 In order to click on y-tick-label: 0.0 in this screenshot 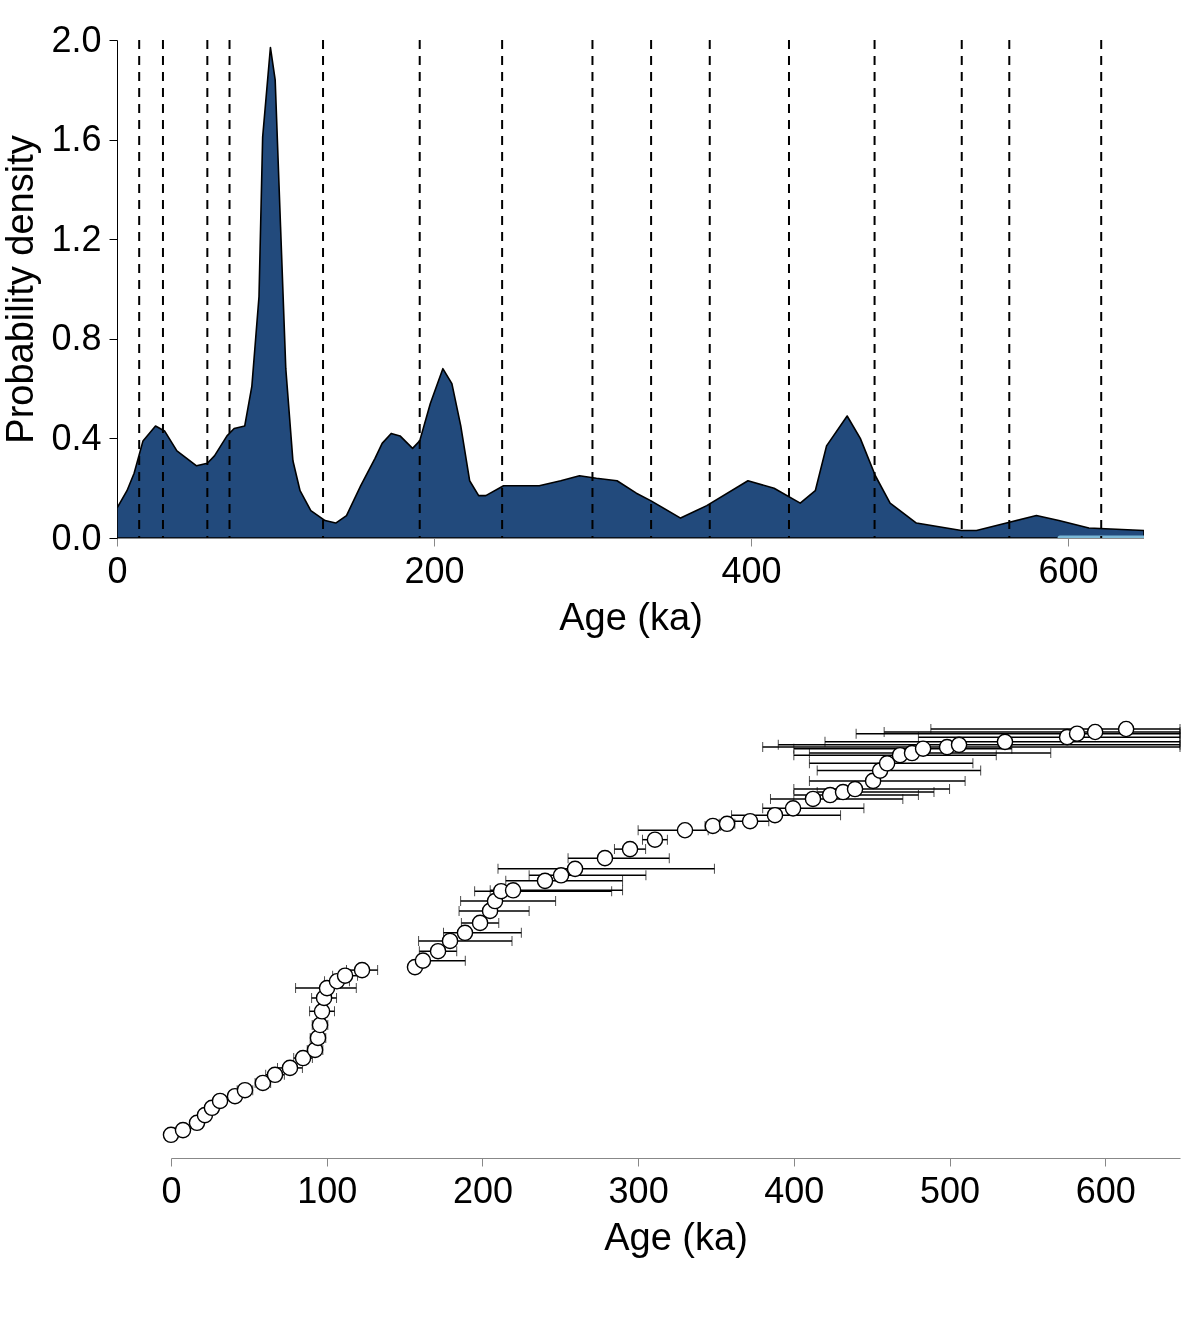, I will do `click(76, 537)`.